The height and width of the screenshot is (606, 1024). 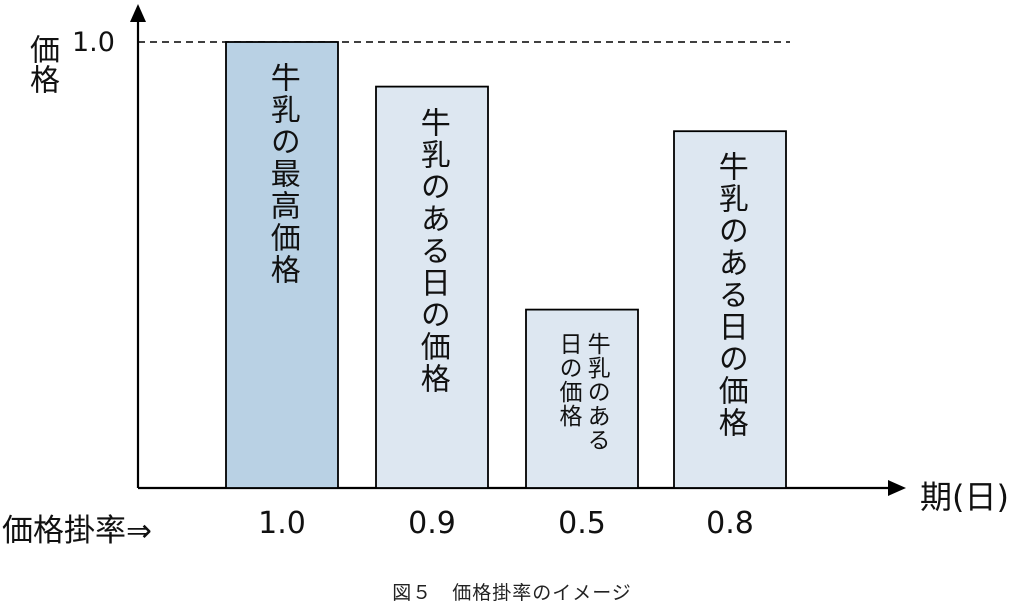 I want to click on bar-label-4: 牛乳のある日の価格, so click(x=730, y=314).